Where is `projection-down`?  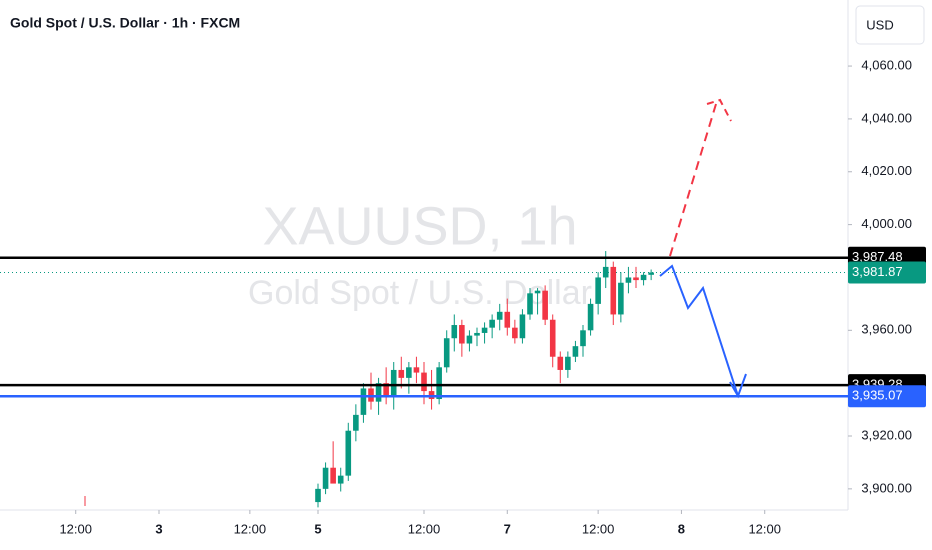
projection-down is located at coordinates (699, 330).